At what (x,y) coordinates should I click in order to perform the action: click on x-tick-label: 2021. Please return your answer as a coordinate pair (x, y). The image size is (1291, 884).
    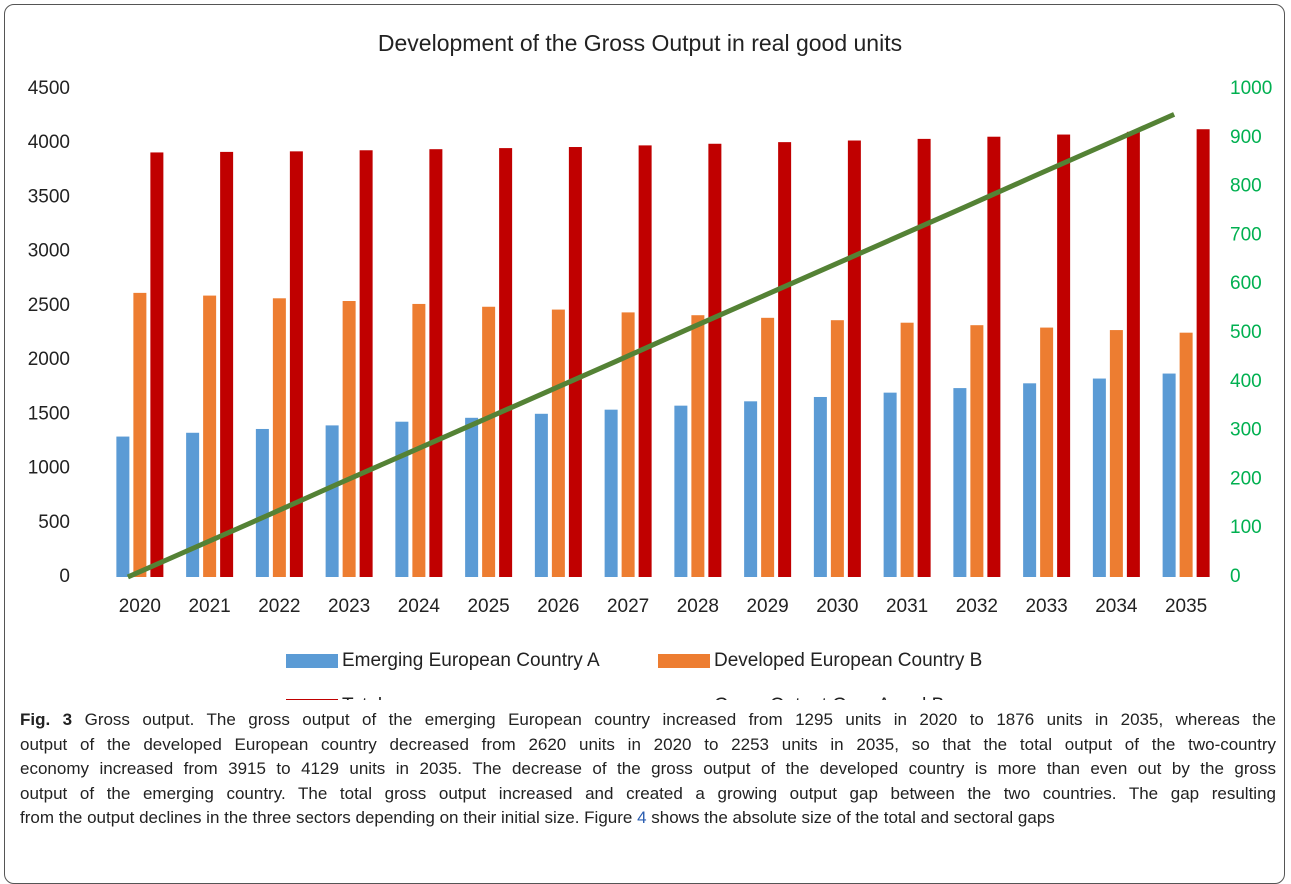
    Looking at the image, I should click on (209, 606).